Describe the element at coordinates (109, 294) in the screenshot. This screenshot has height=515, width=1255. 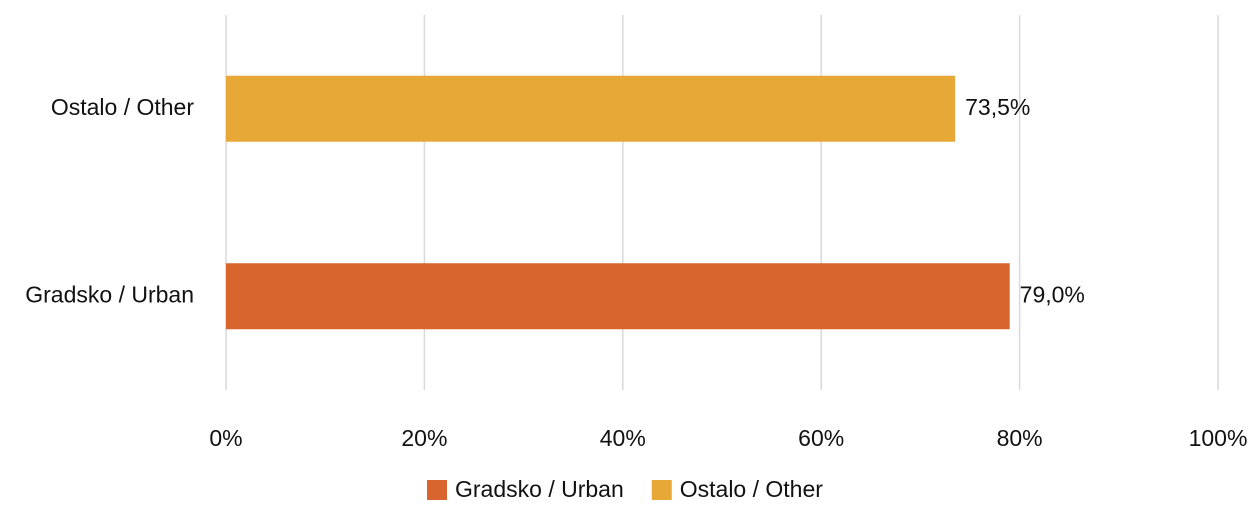
I see `y-tick-label: Gradsko / Urban` at that location.